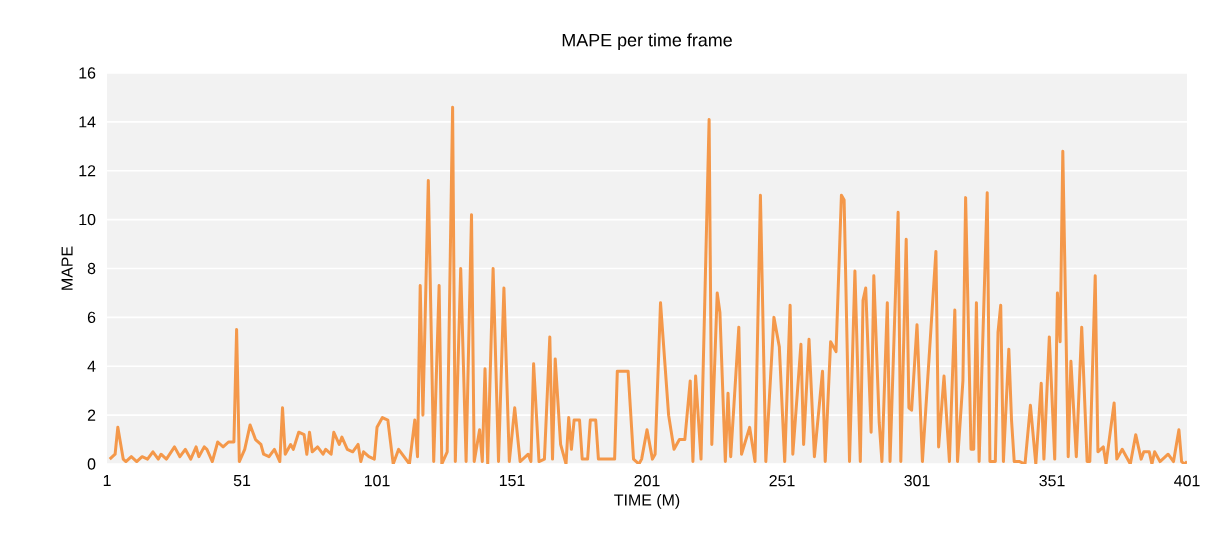 This screenshot has height=548, width=1215. Describe the element at coordinates (1187, 481) in the screenshot. I see `x-tick-label: 401` at that location.